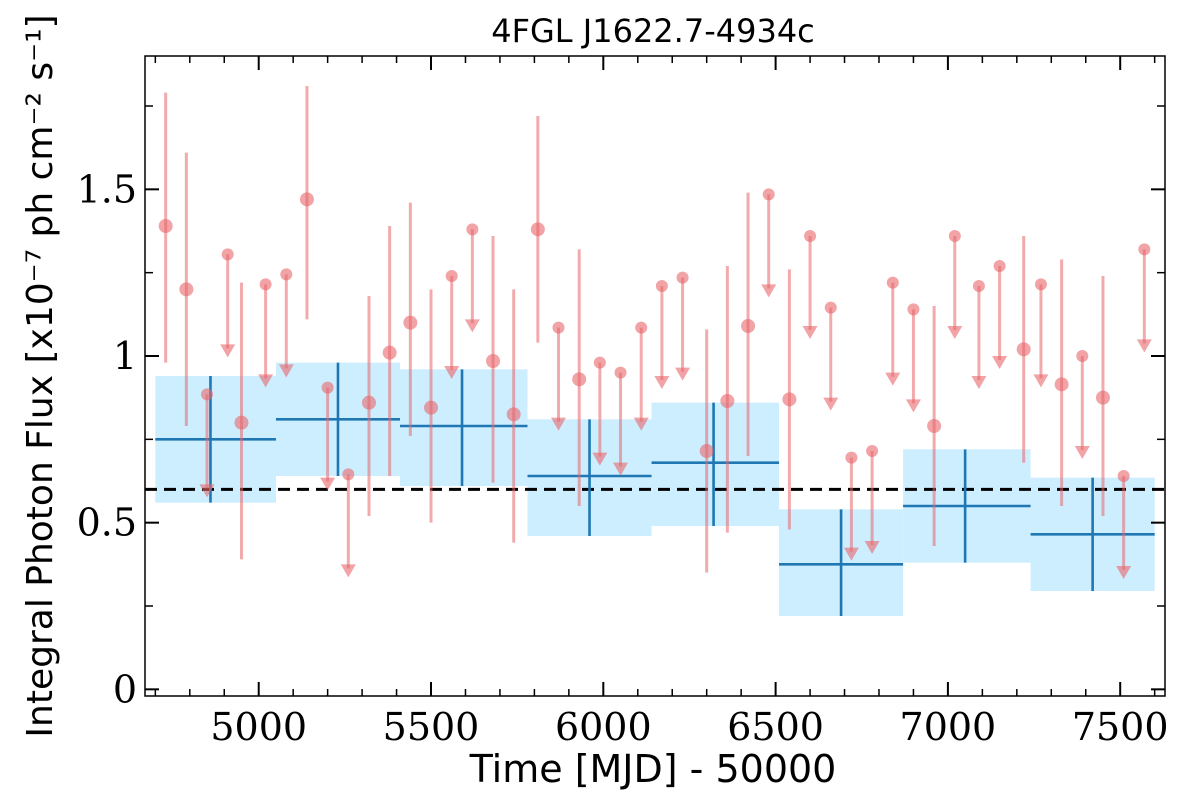 The height and width of the screenshot is (800, 1200). What do you see at coordinates (125, 689) in the screenshot?
I see `y-tick-label: 0` at bounding box center [125, 689].